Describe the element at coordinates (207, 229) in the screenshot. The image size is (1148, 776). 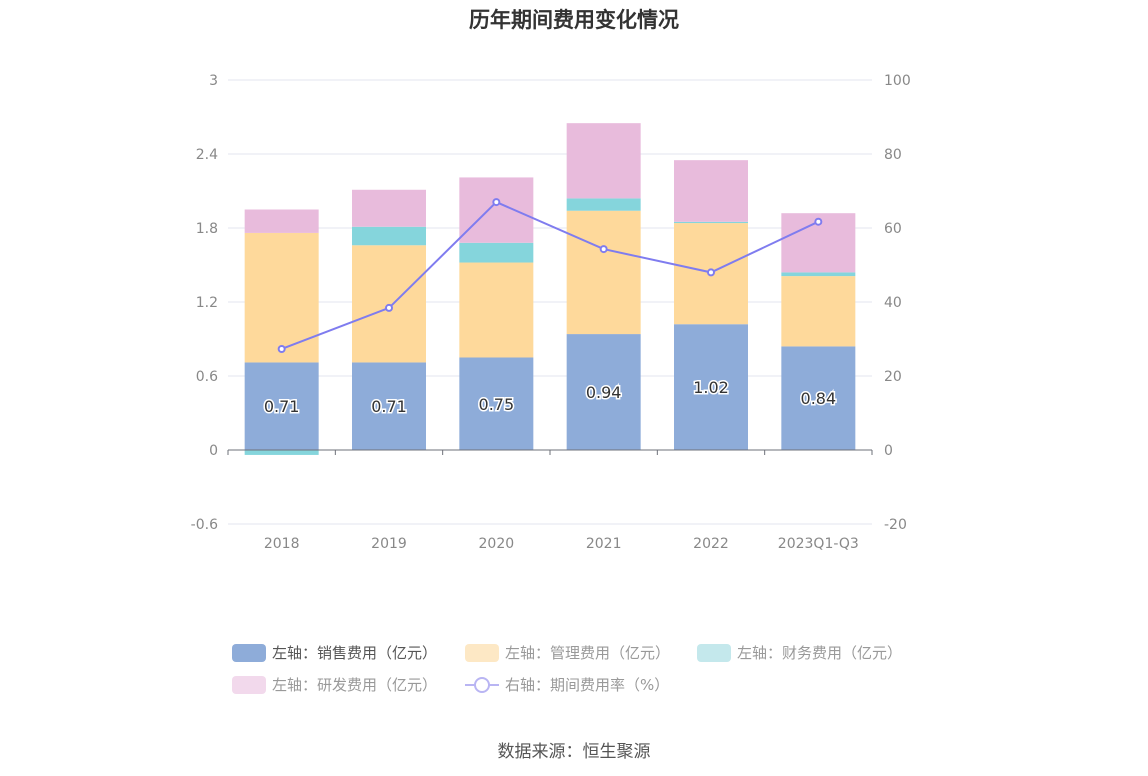
I see `left-axis-tick-label: 1.8` at that location.